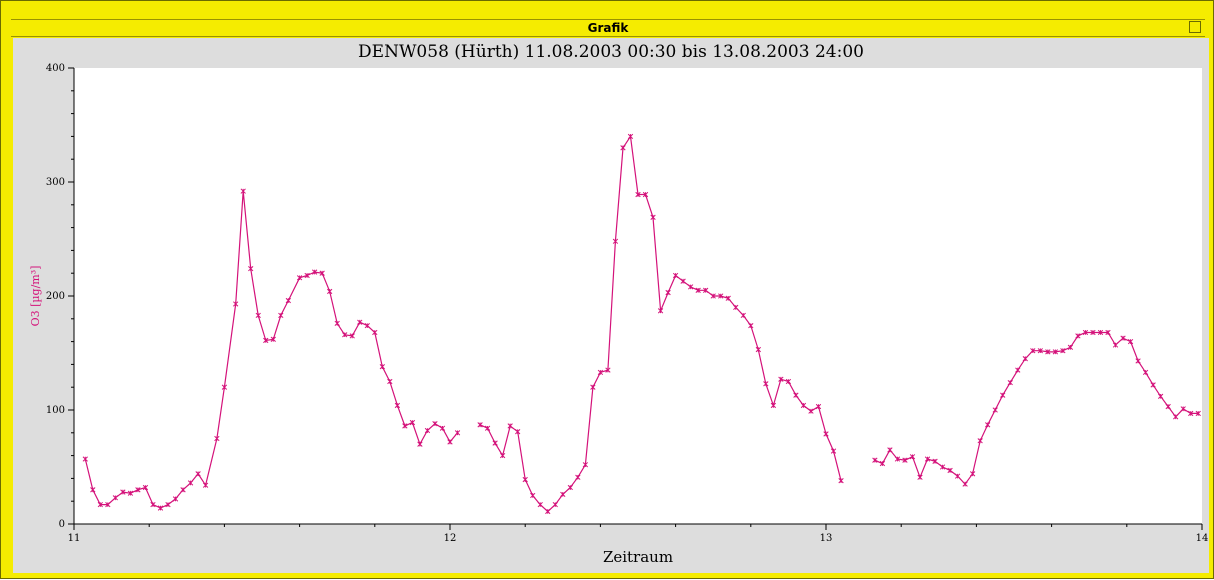 The height and width of the screenshot is (580, 1214). I want to click on maximize-button, so click(1195, 27).